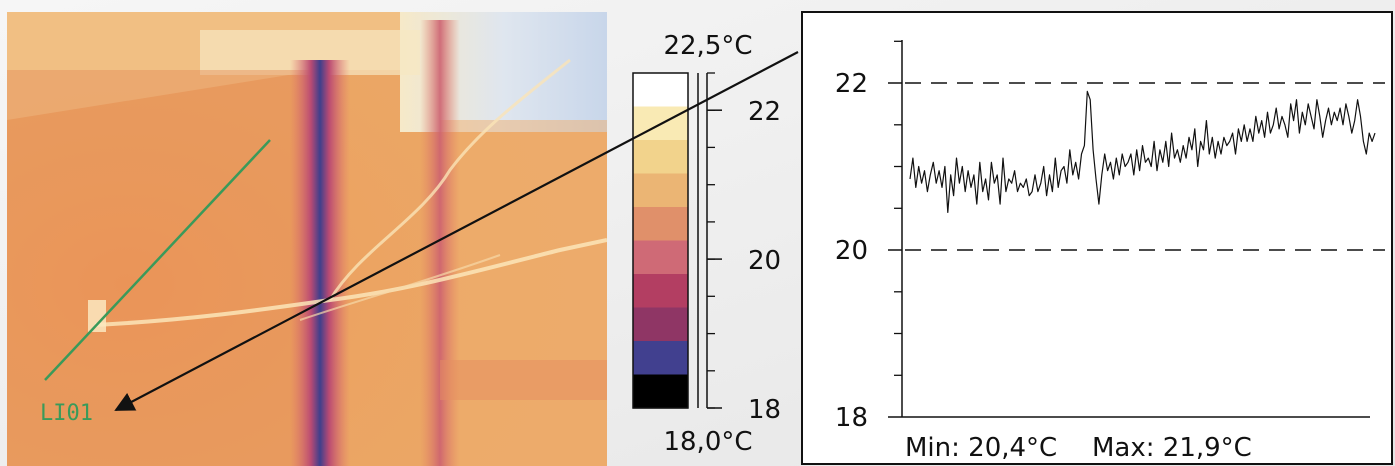  What do you see at coordinates (707, 442) in the screenshot?
I see `scale-min-label: 18,0°C` at bounding box center [707, 442].